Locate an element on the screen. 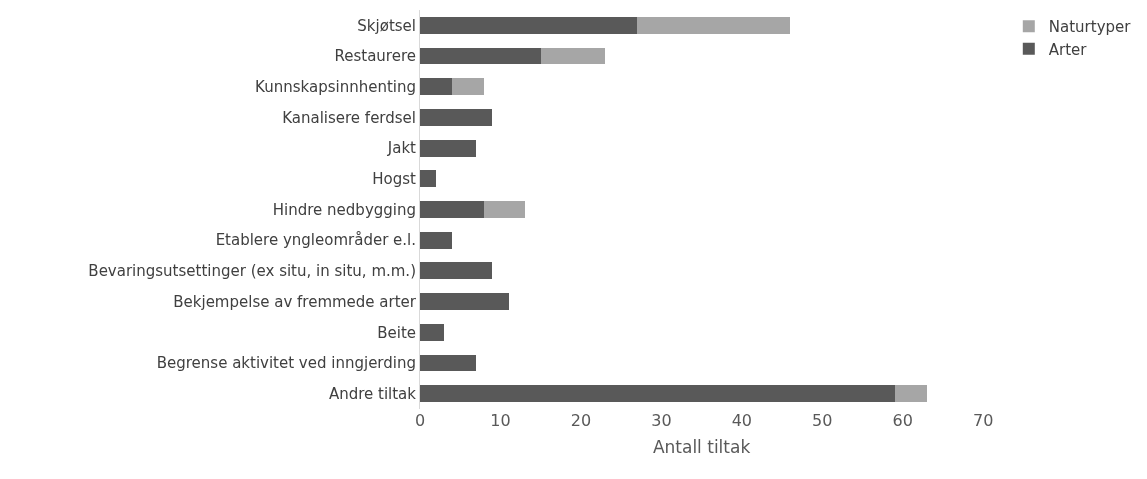 The image size is (1147, 479). x-tick-label: 10 is located at coordinates (500, 420).